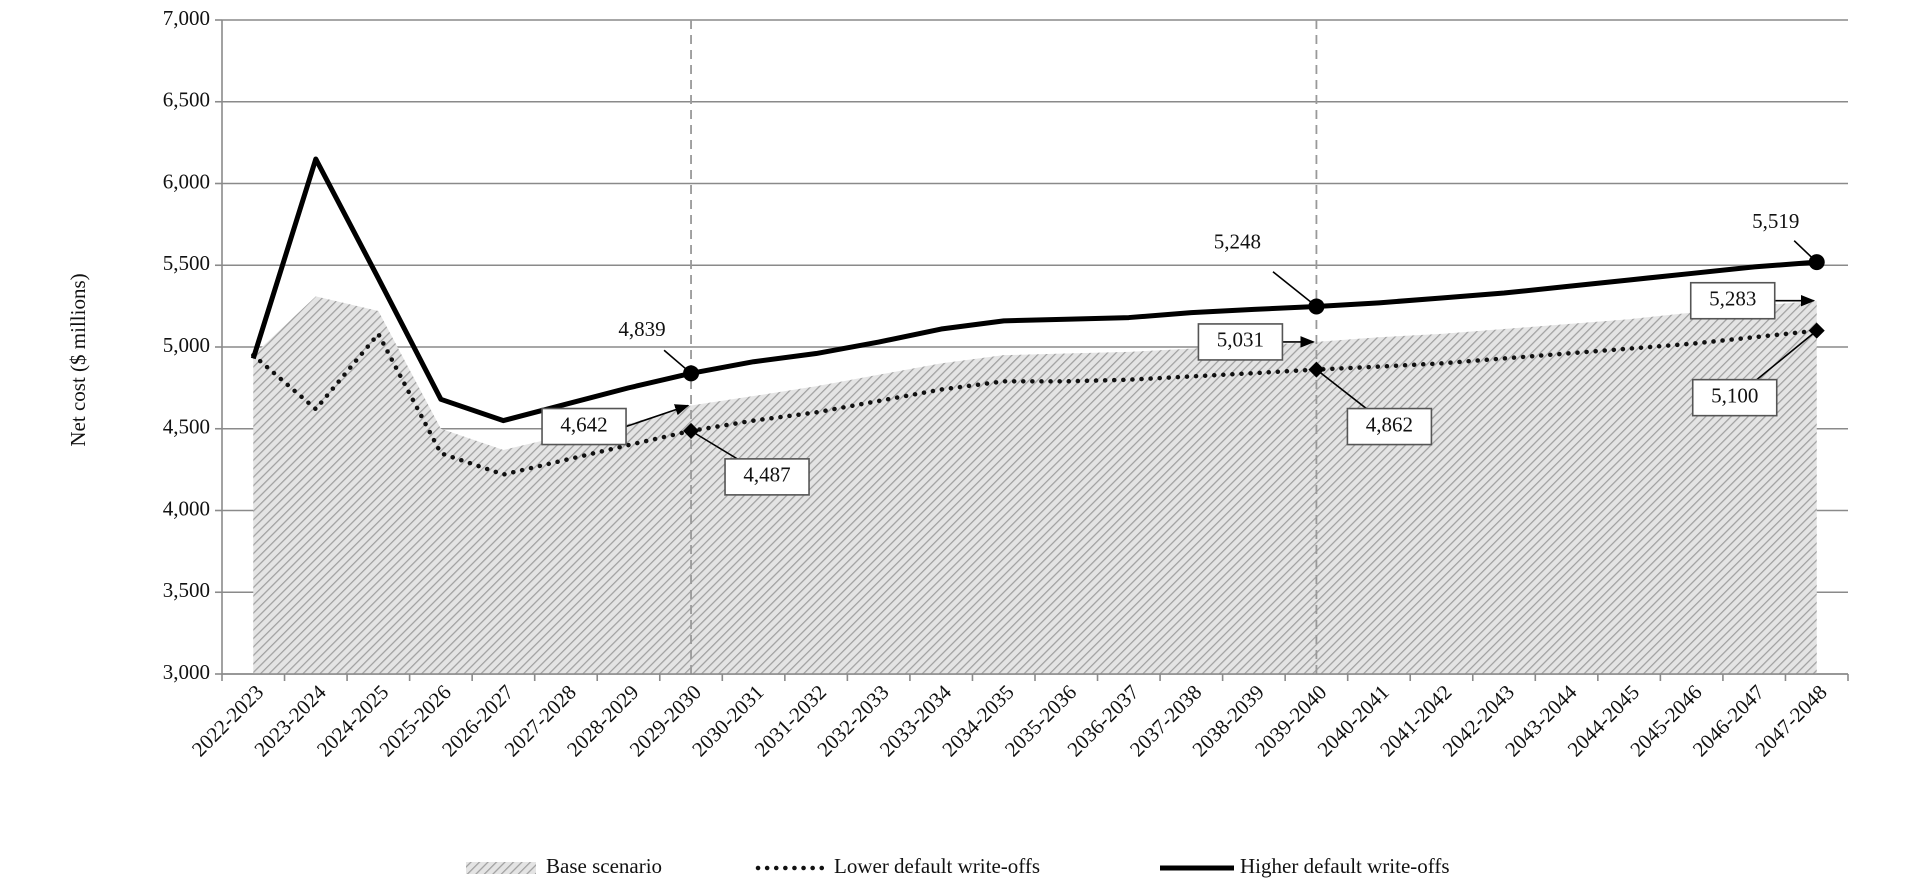  Describe the element at coordinates (937, 866) in the screenshot. I see `legend-label: Lower default write-offs` at that location.